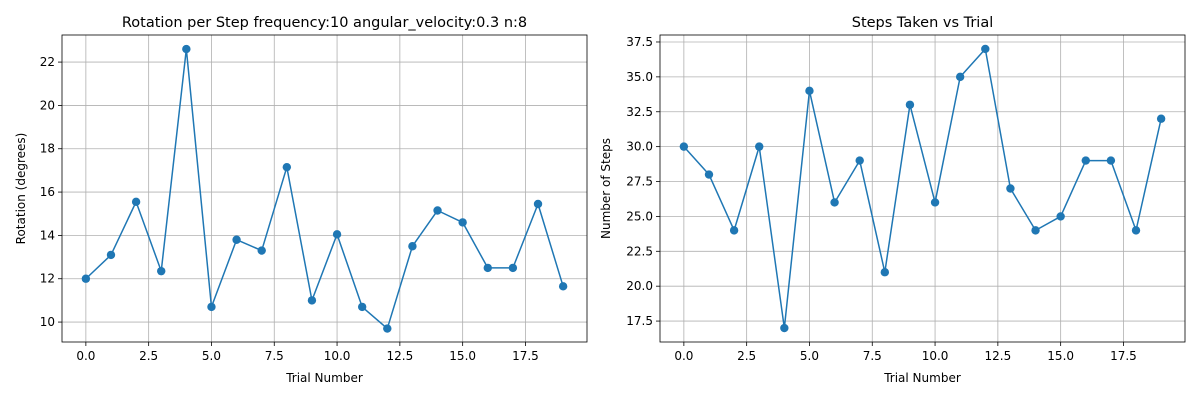 The width and height of the screenshot is (1200, 404). I want to click on y-tick-label: 25.0, so click(639, 216).